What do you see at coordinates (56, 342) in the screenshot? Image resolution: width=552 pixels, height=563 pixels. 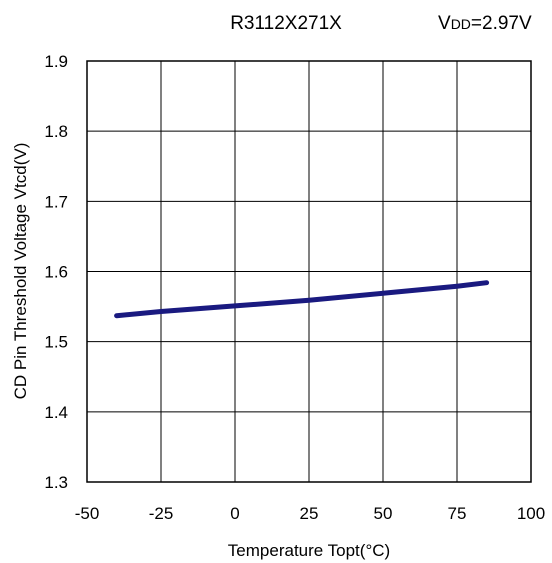 I see `y-tick-label: 1.5` at bounding box center [56, 342].